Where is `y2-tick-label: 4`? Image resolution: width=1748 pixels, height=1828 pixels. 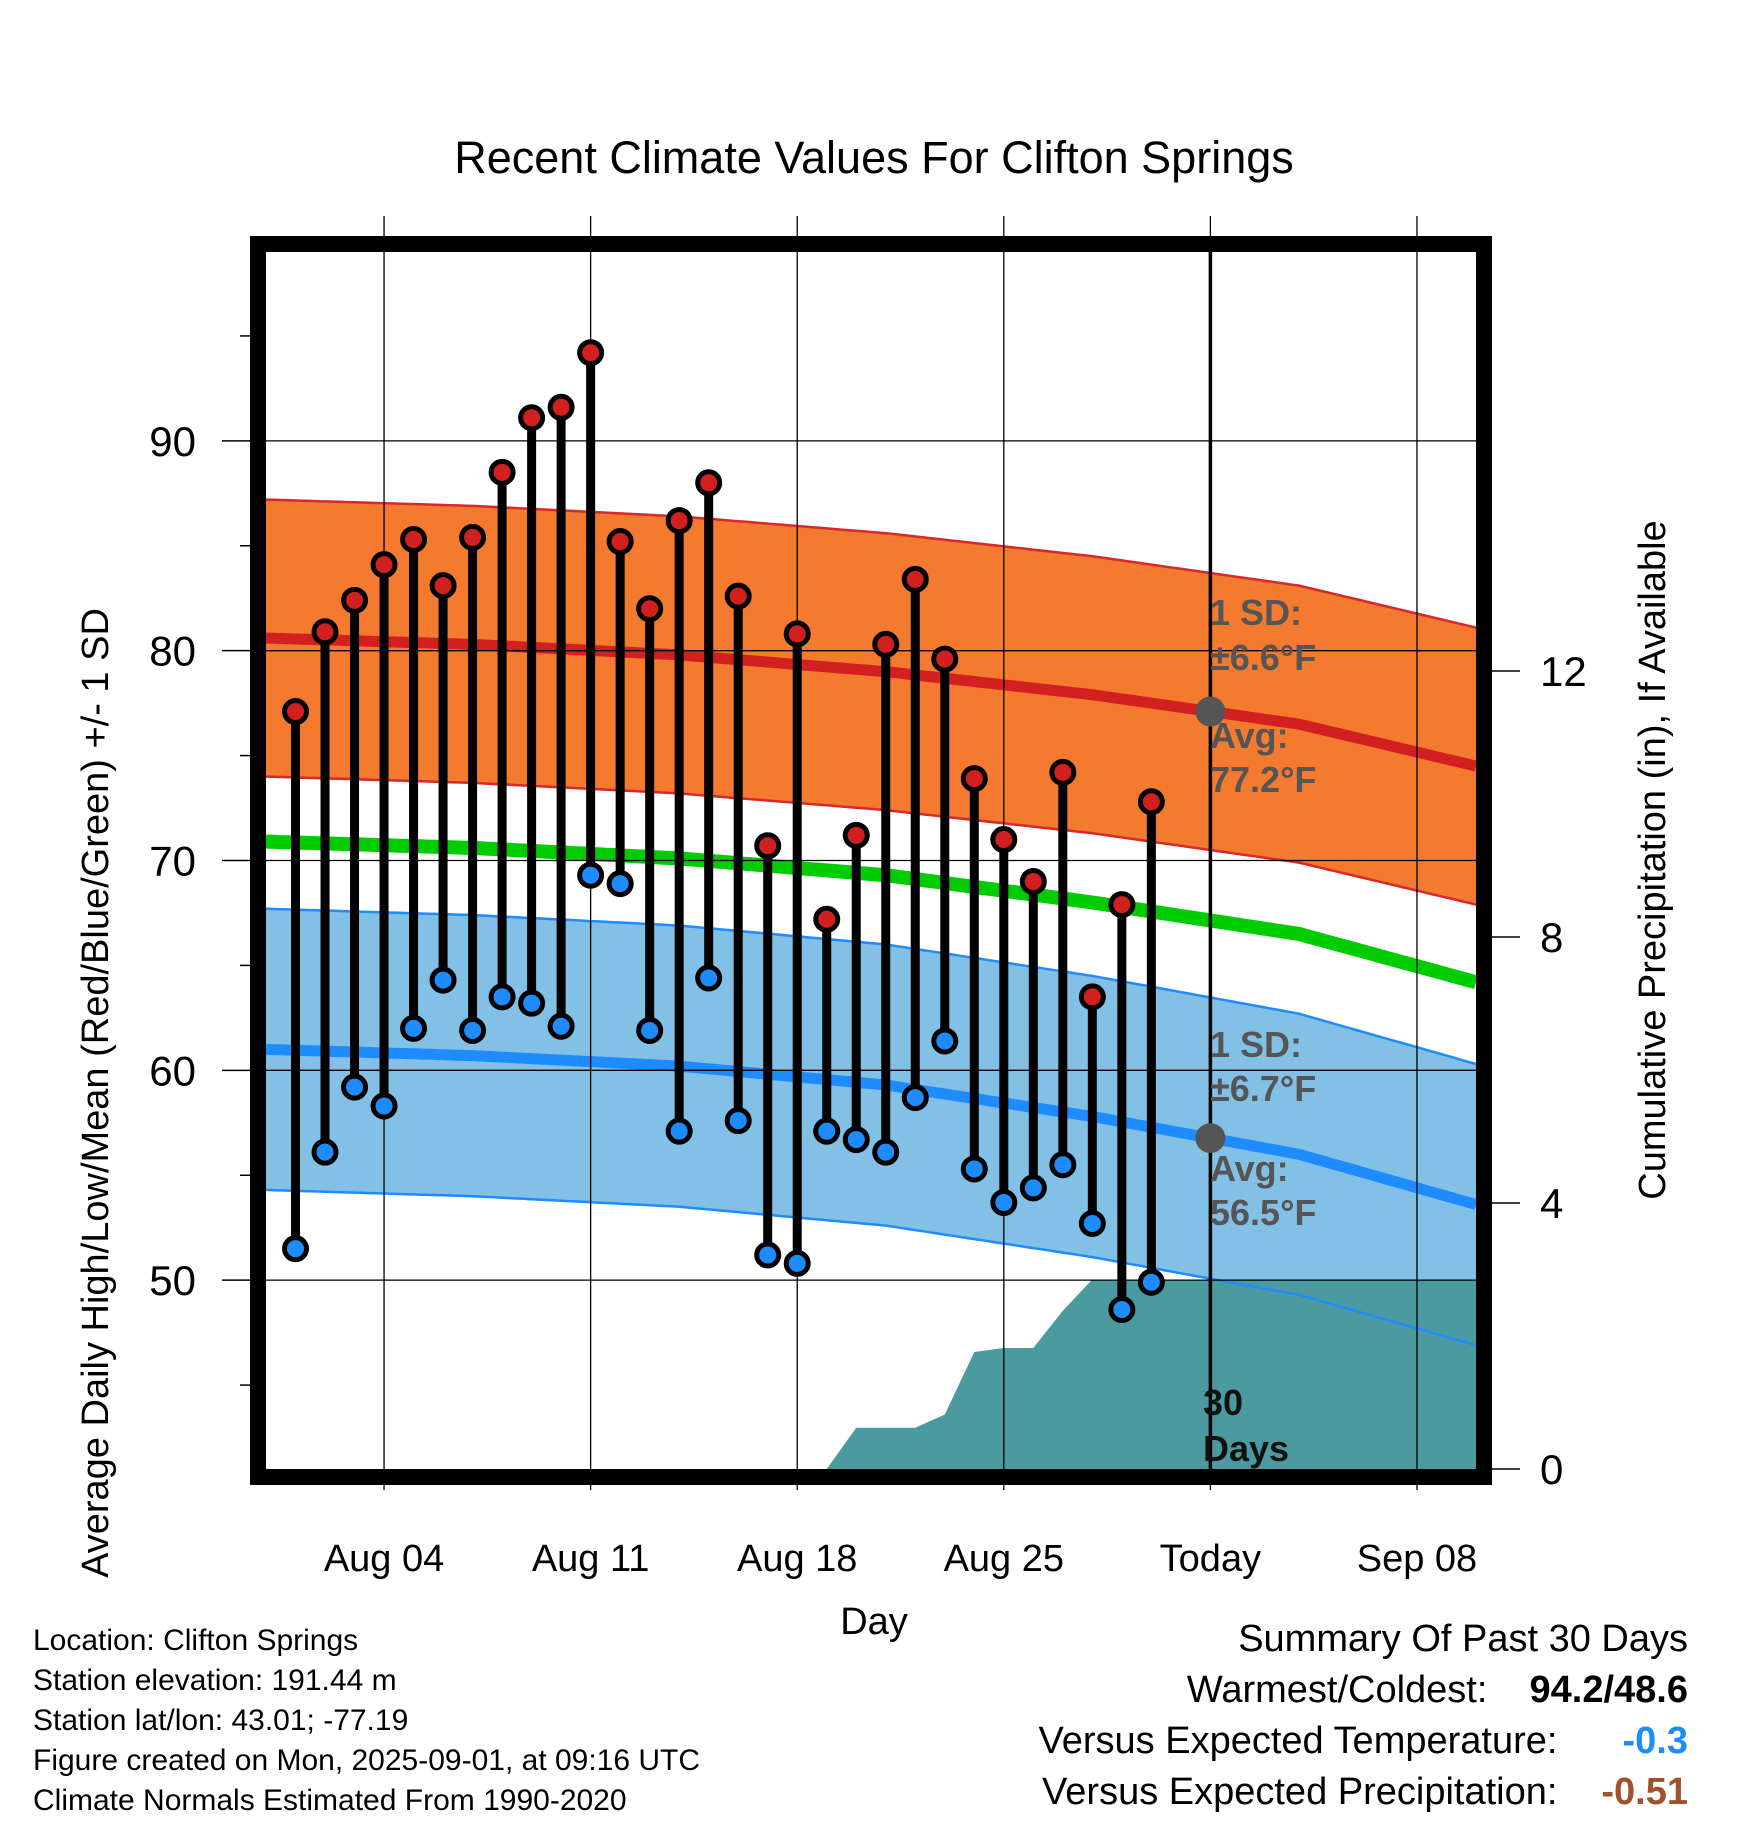
y2-tick-label: 4 is located at coordinates (1551, 1203).